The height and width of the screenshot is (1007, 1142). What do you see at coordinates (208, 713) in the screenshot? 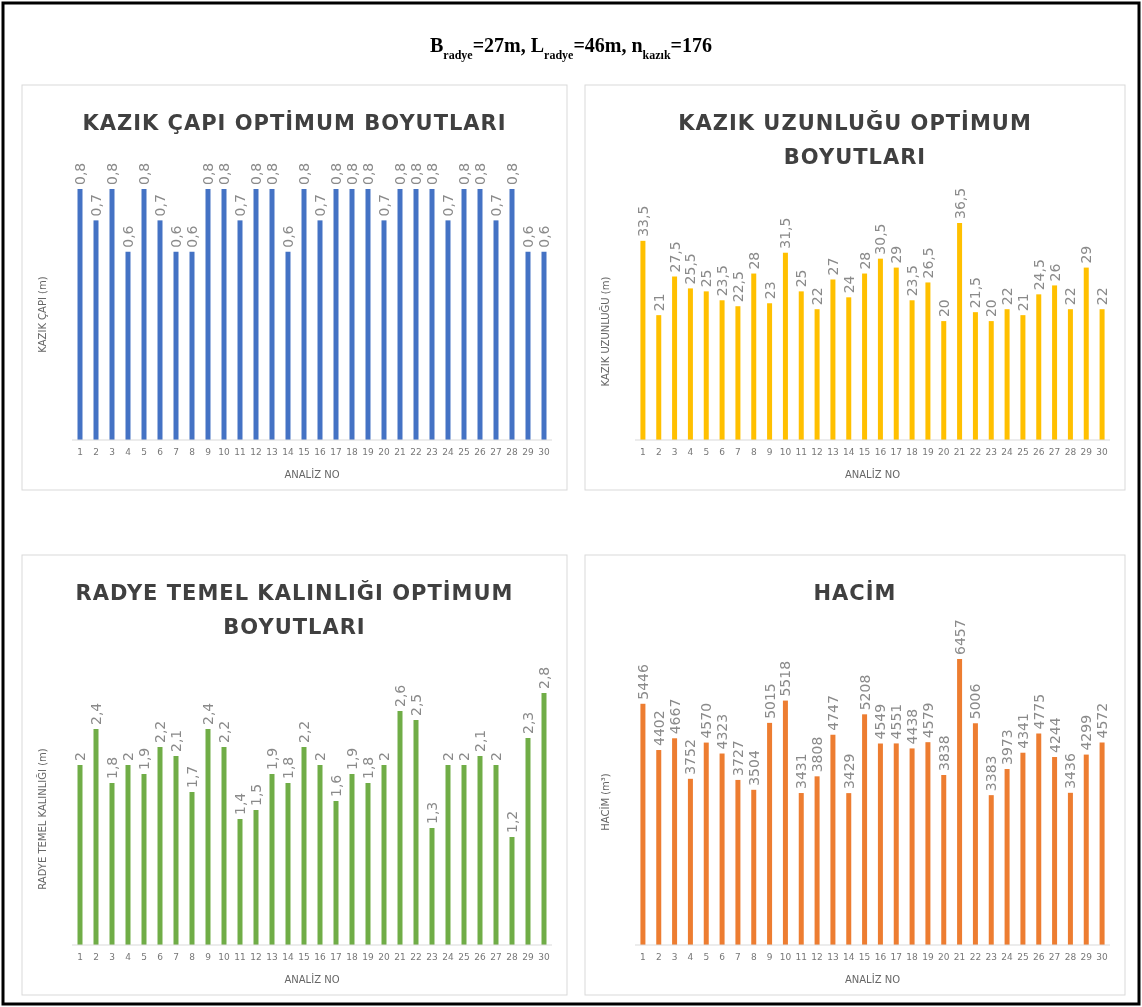
I see `data-label: 2,4` at bounding box center [208, 713].